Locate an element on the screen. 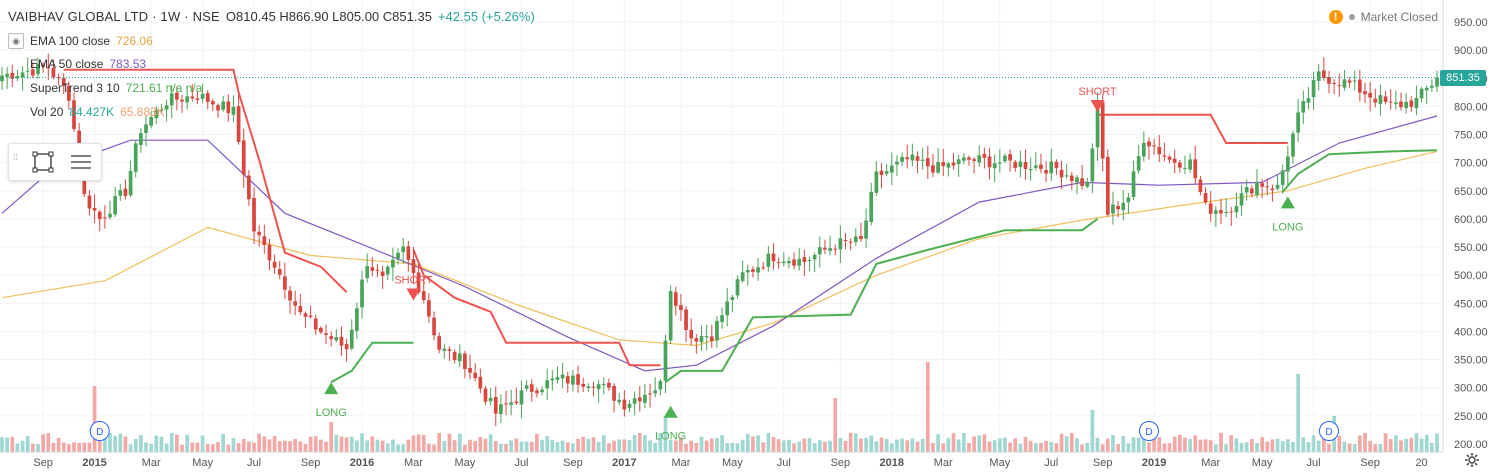  gear-icon is located at coordinates (1472, 460).